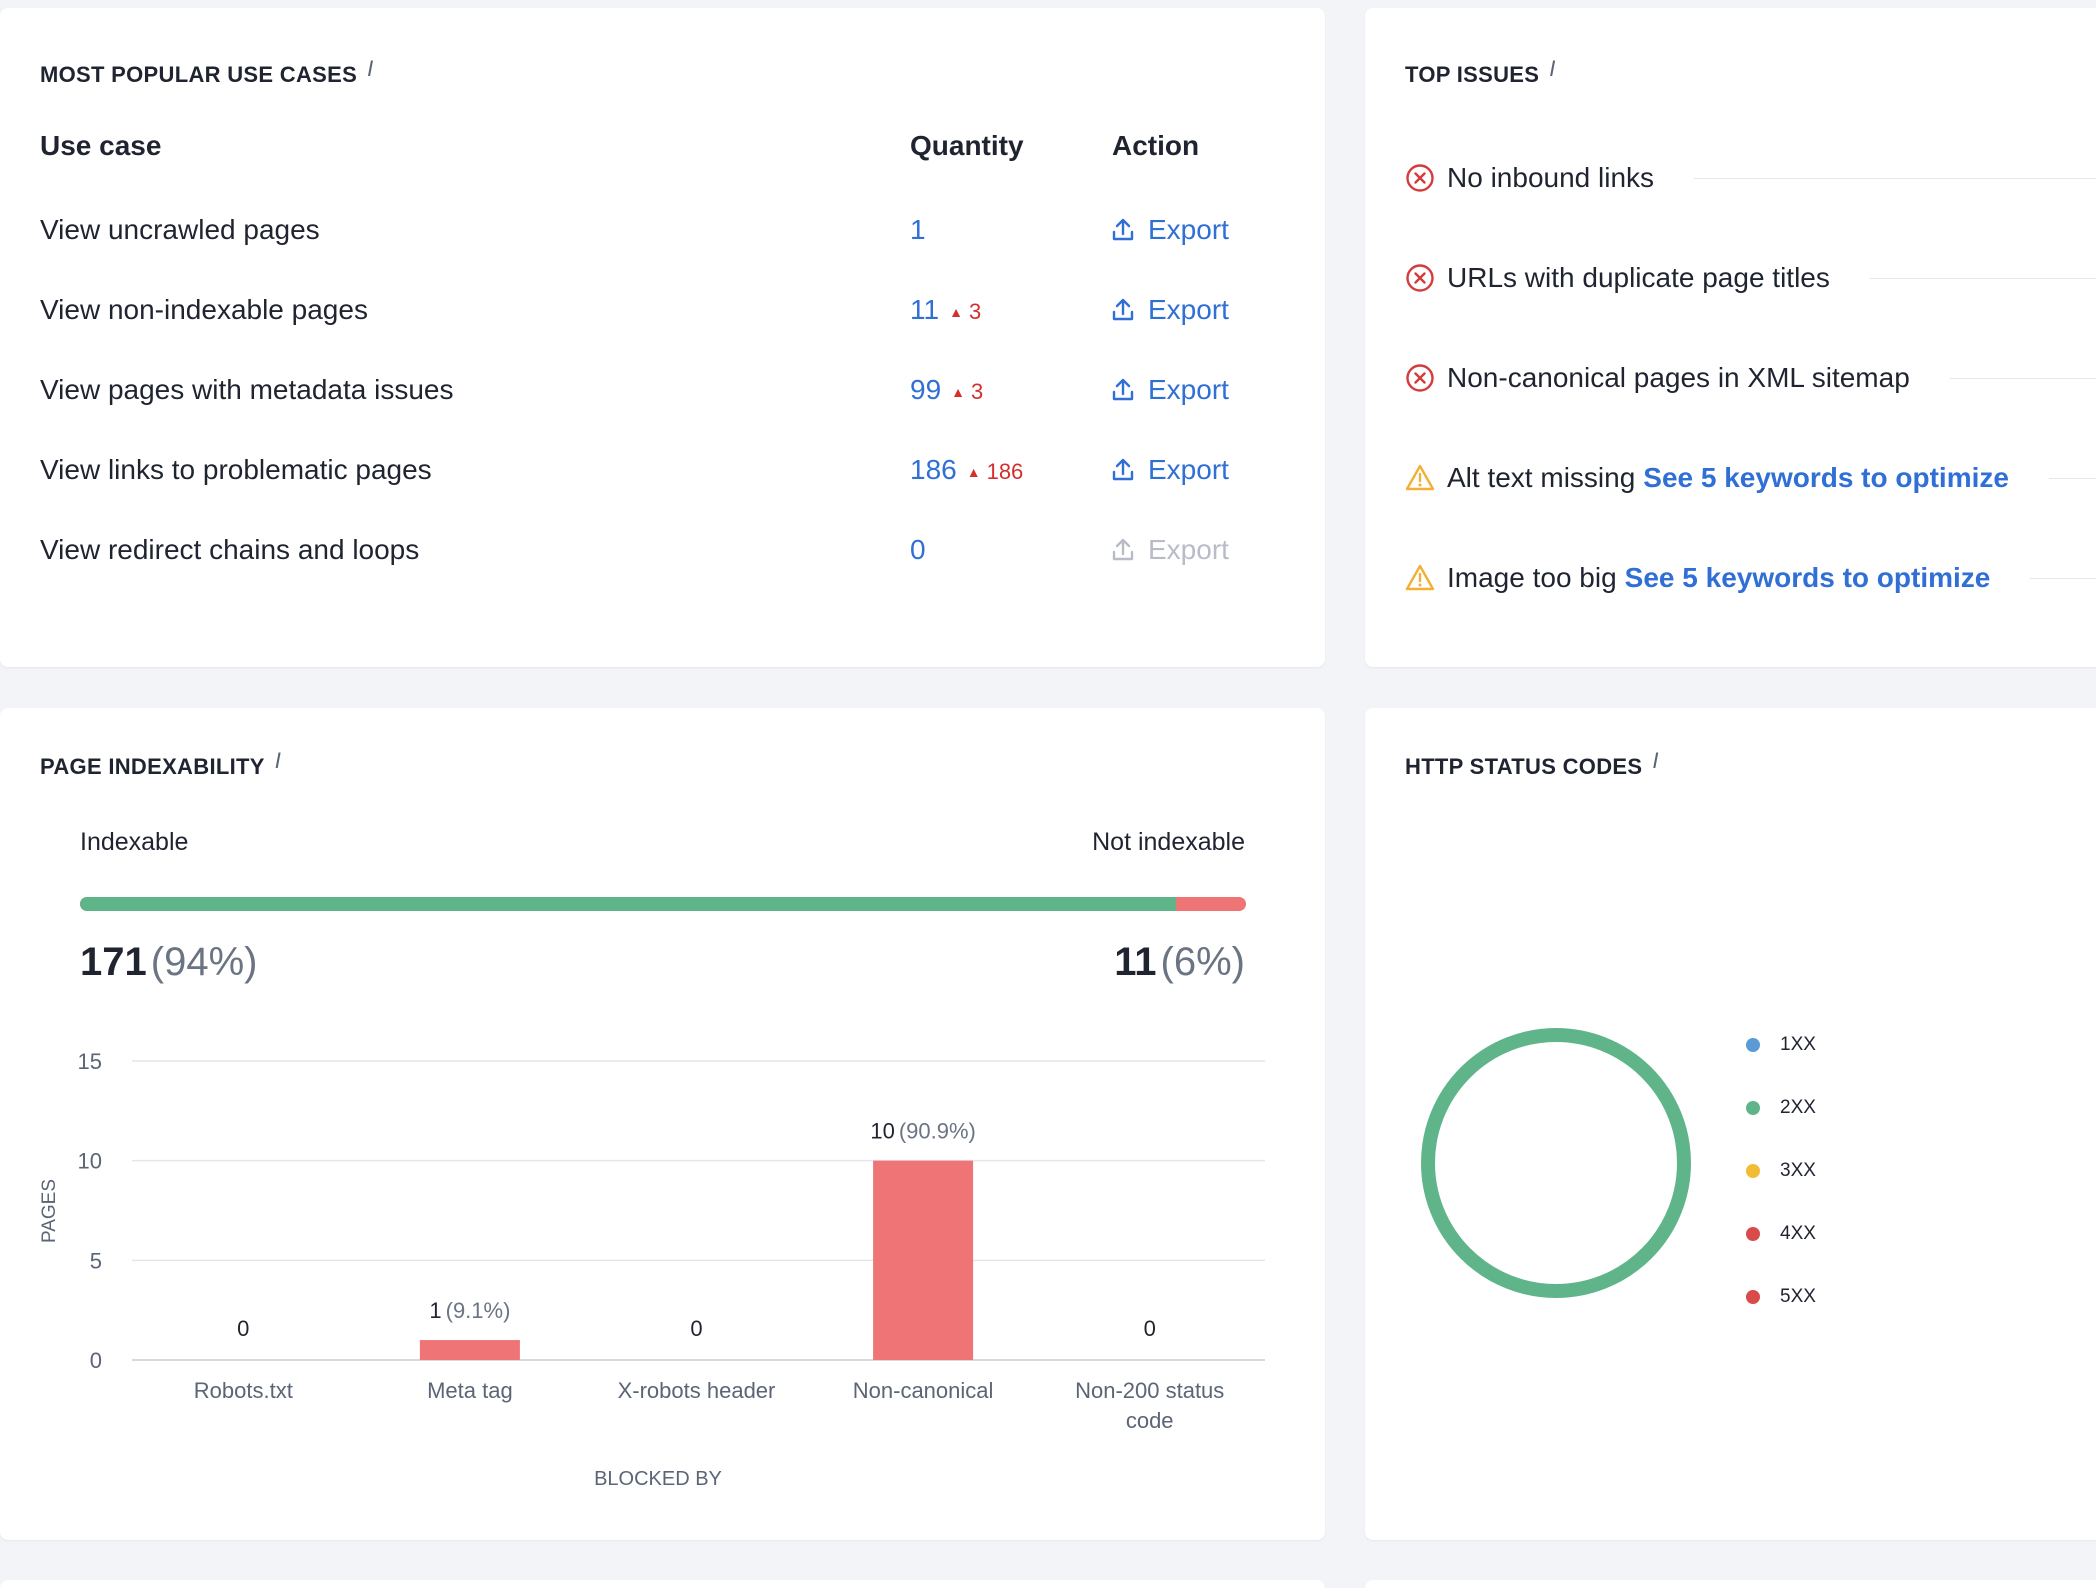 This screenshot has width=2096, height=1588. I want to click on issue-text: Image too big, so click(1532, 577).